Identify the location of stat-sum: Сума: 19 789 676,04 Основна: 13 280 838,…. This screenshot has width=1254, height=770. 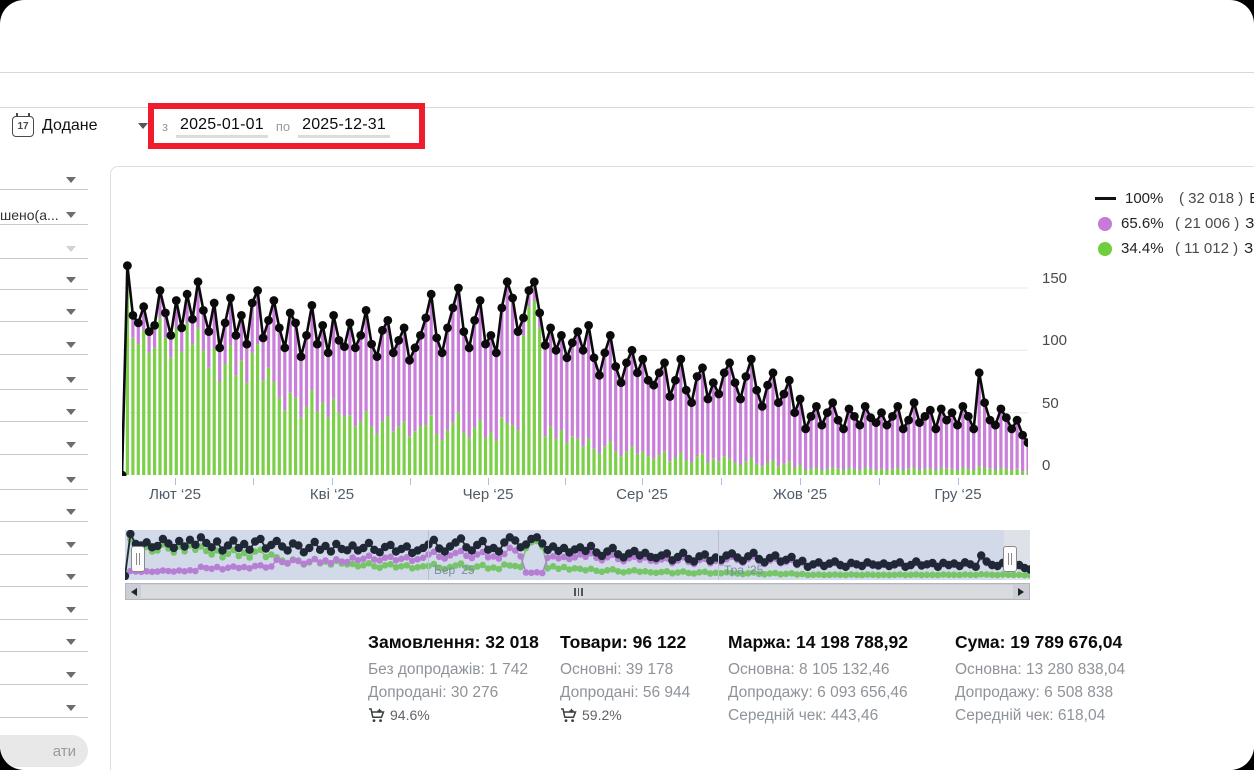
(1040, 678).